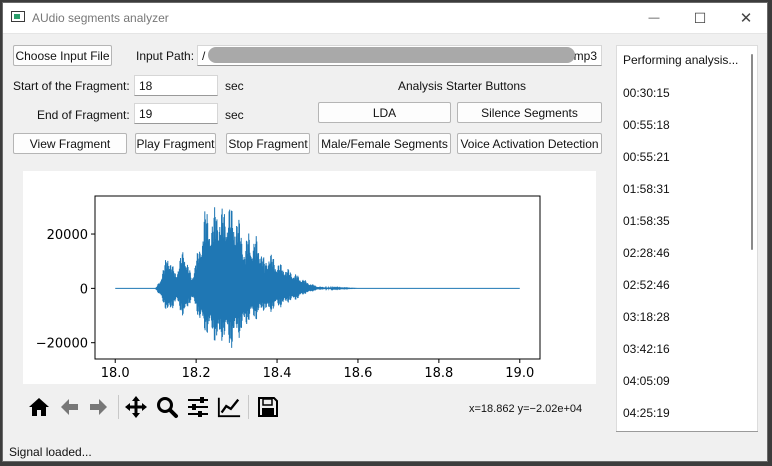 The width and height of the screenshot is (772, 466). What do you see at coordinates (268, 143) in the screenshot?
I see `stop-fragment-button: Stop Fragment` at bounding box center [268, 143].